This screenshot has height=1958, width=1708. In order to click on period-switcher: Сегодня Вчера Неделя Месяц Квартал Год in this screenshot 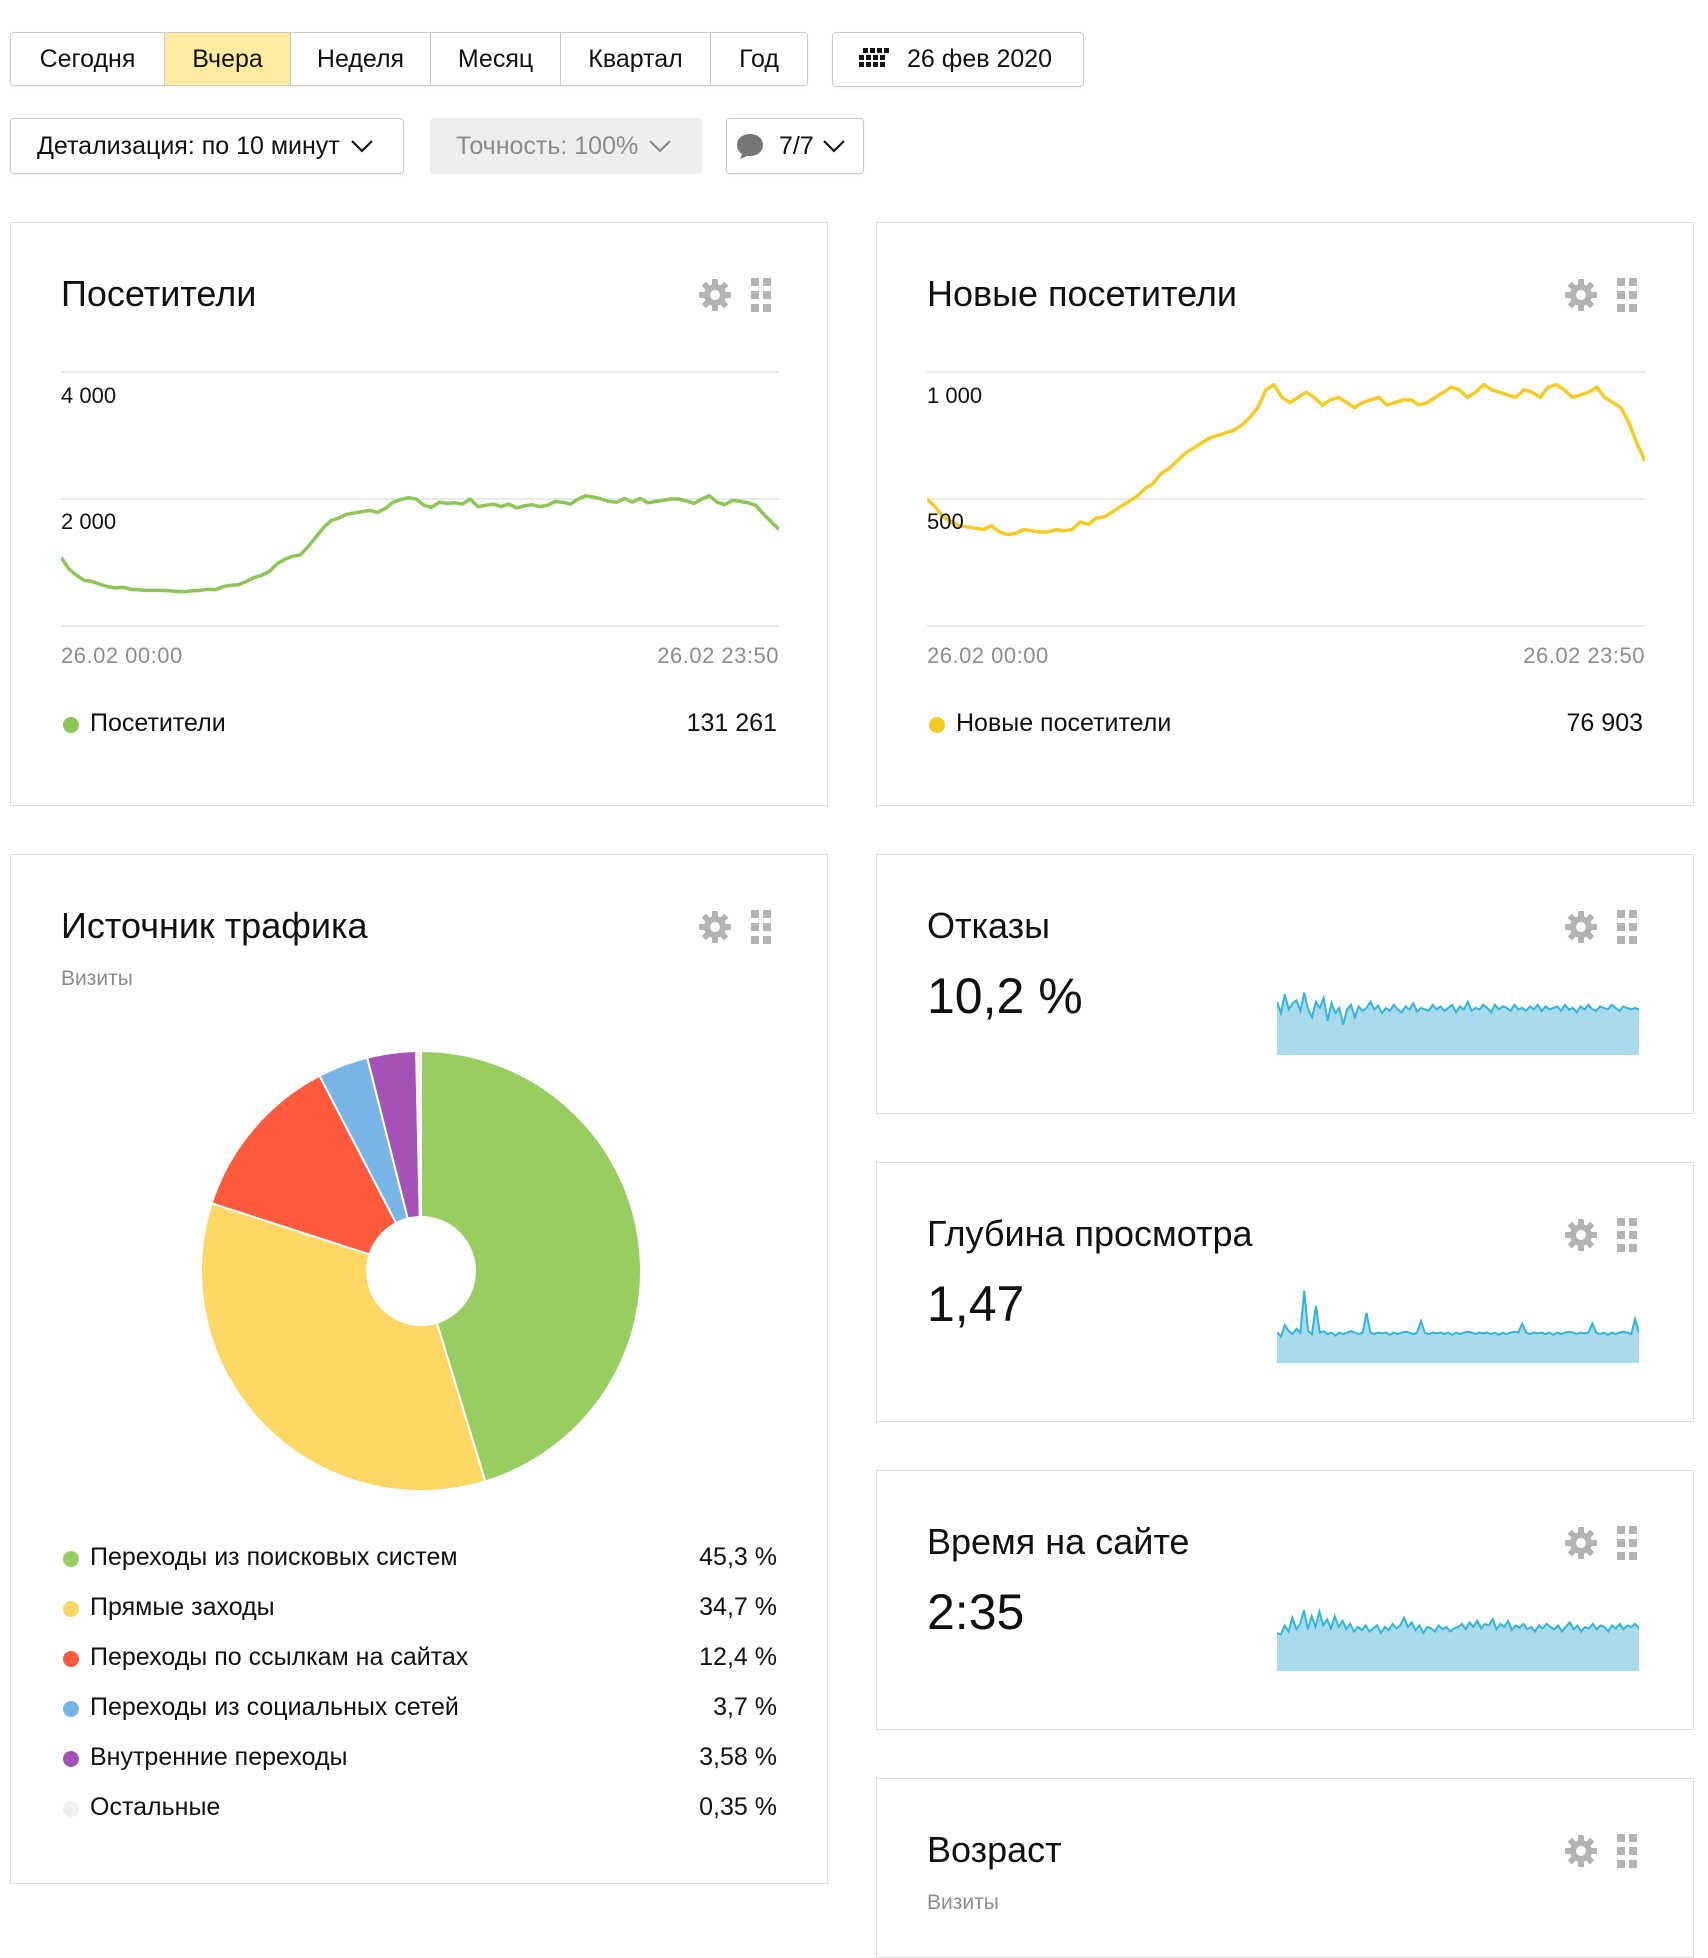, I will do `click(409, 59)`.